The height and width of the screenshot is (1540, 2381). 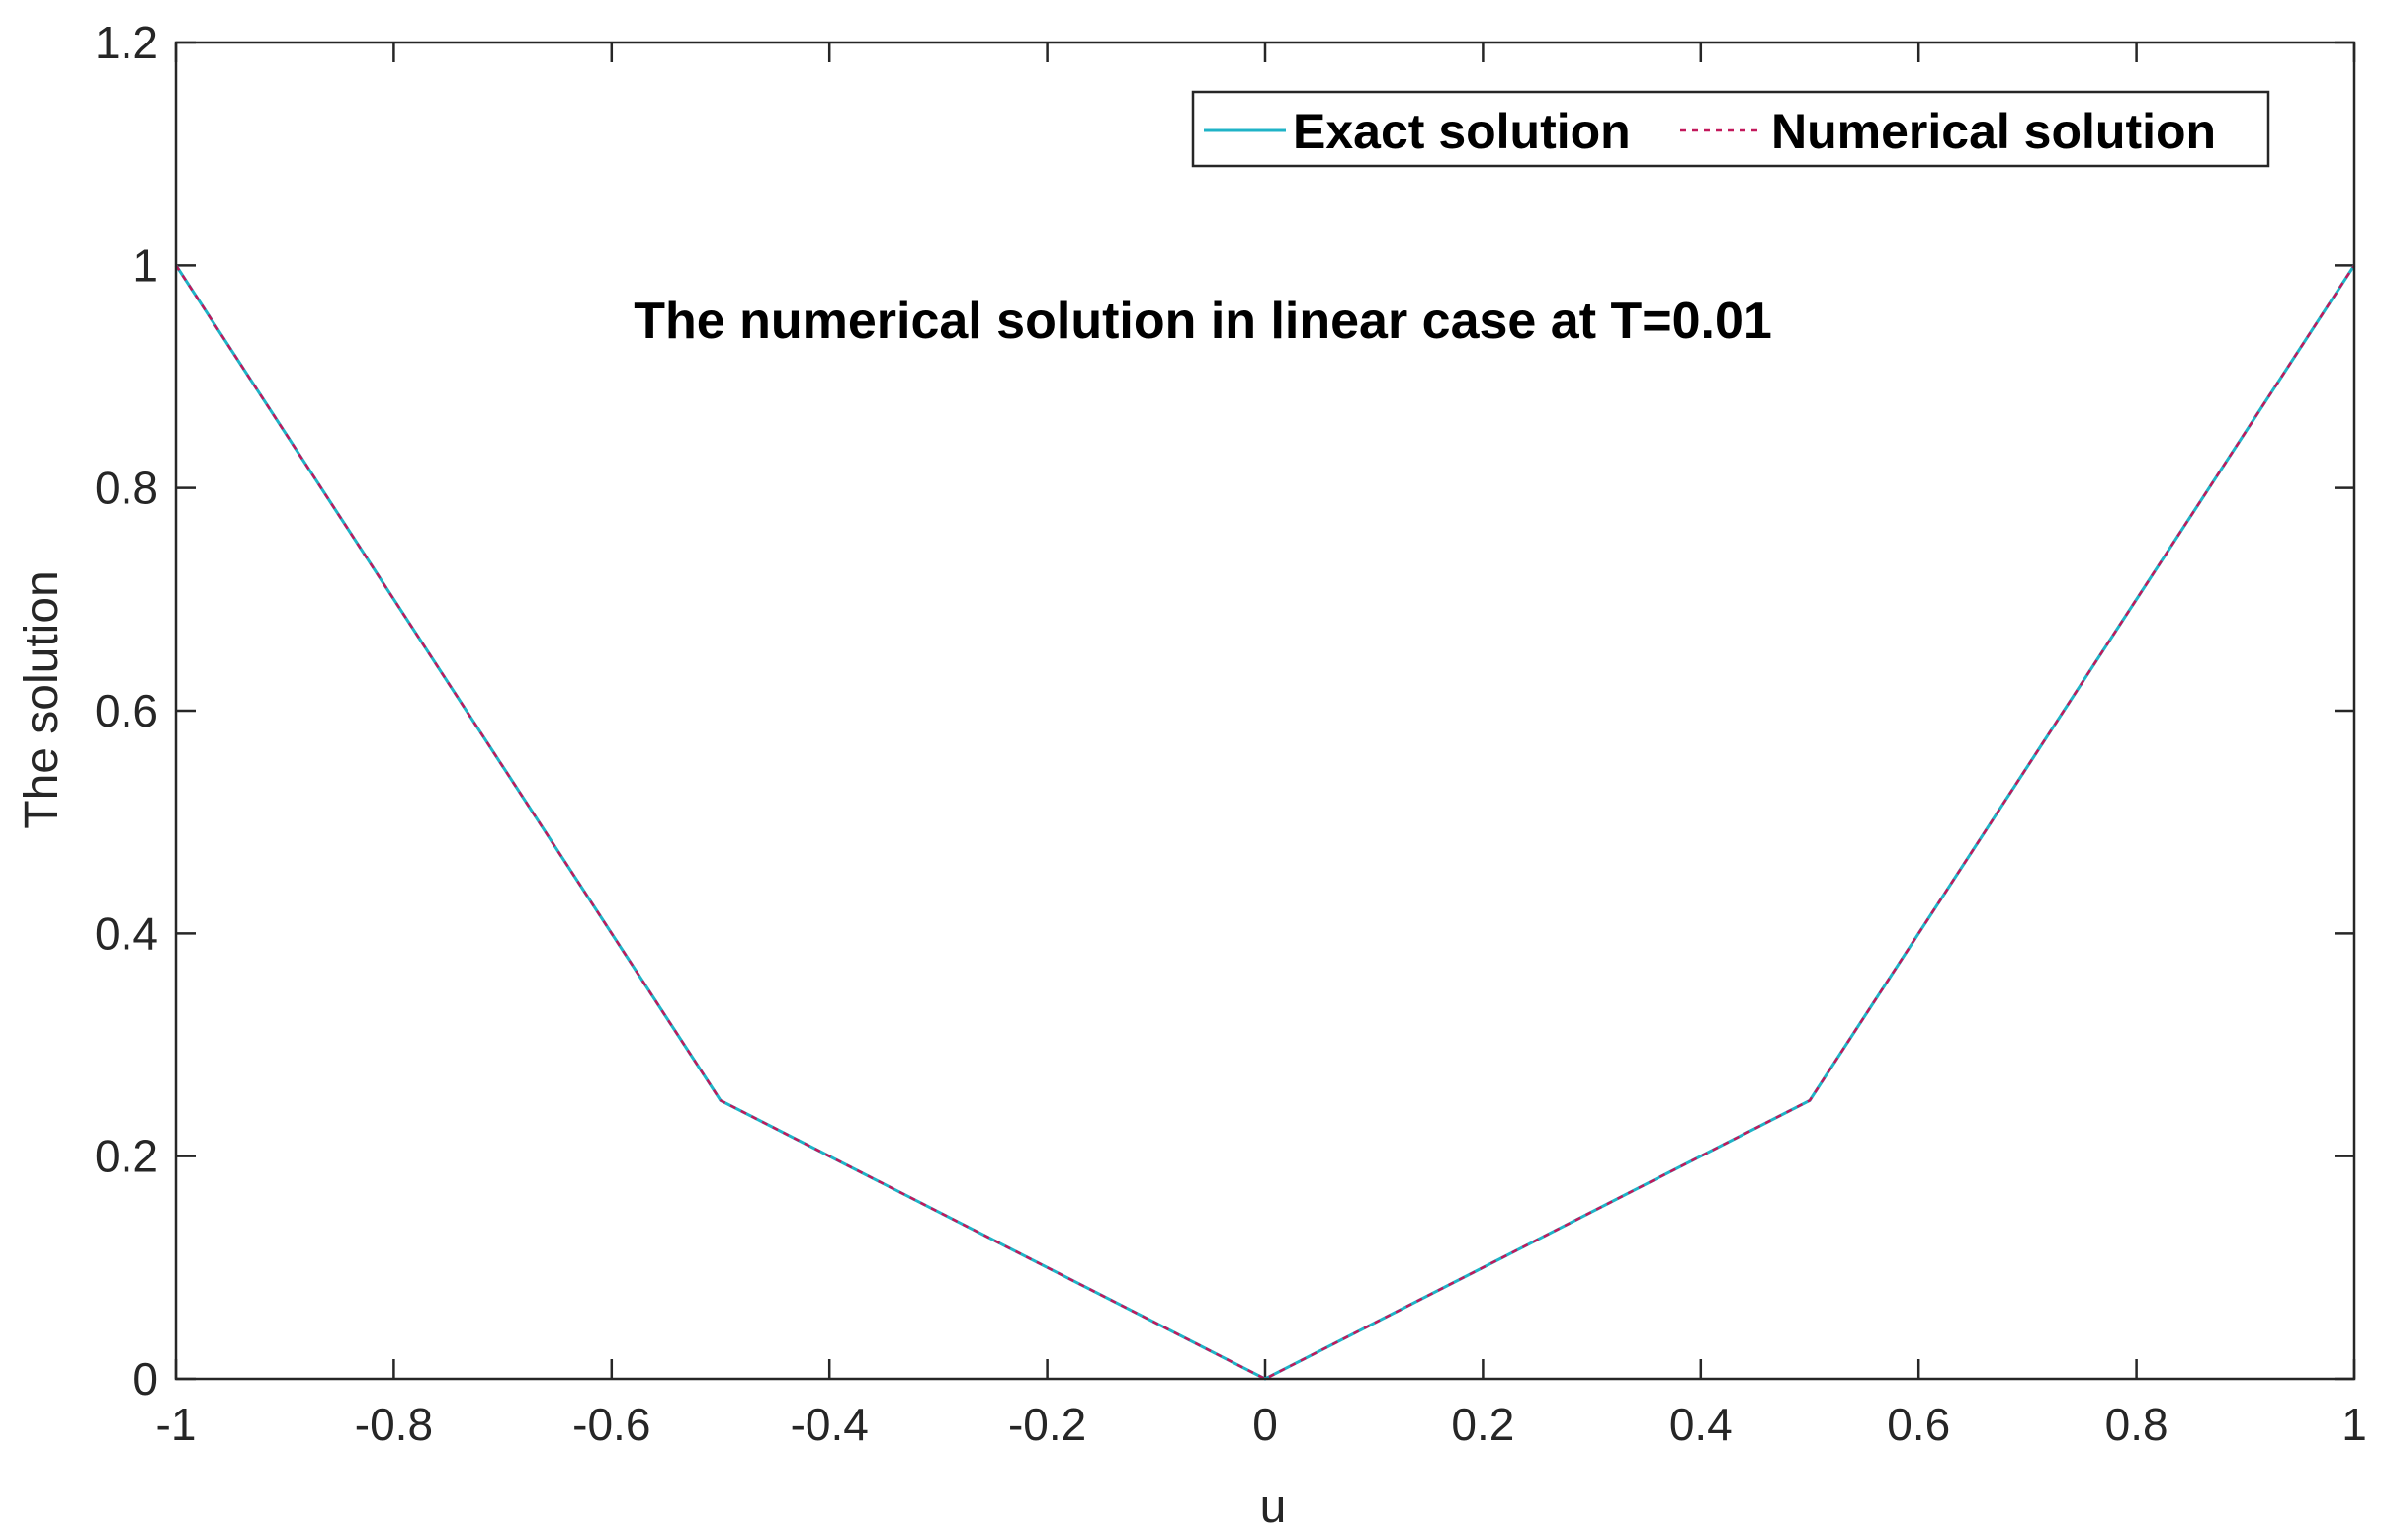 What do you see at coordinates (394, 1424) in the screenshot?
I see `x-tick-label: -0.8` at bounding box center [394, 1424].